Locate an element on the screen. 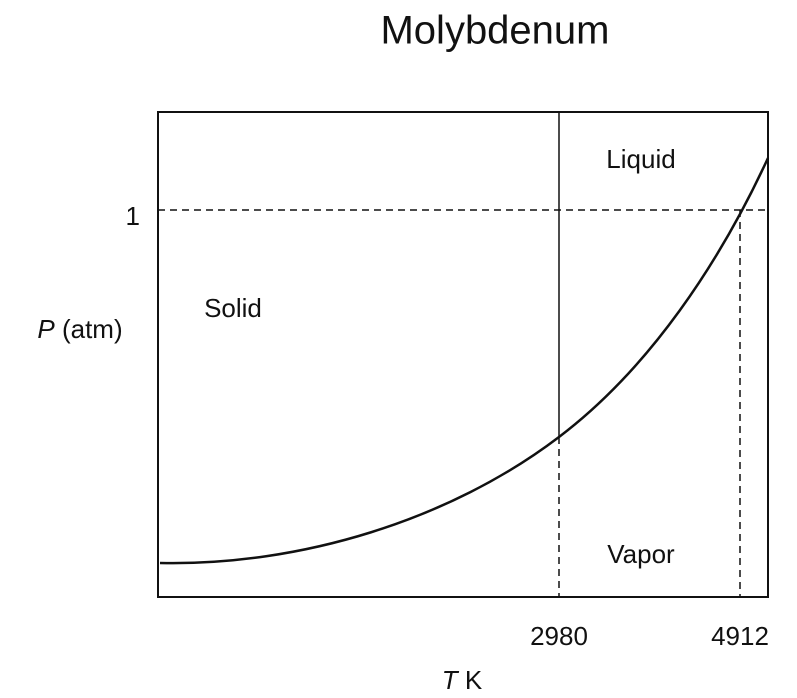  x-axis-label: T K is located at coordinates (462, 680).